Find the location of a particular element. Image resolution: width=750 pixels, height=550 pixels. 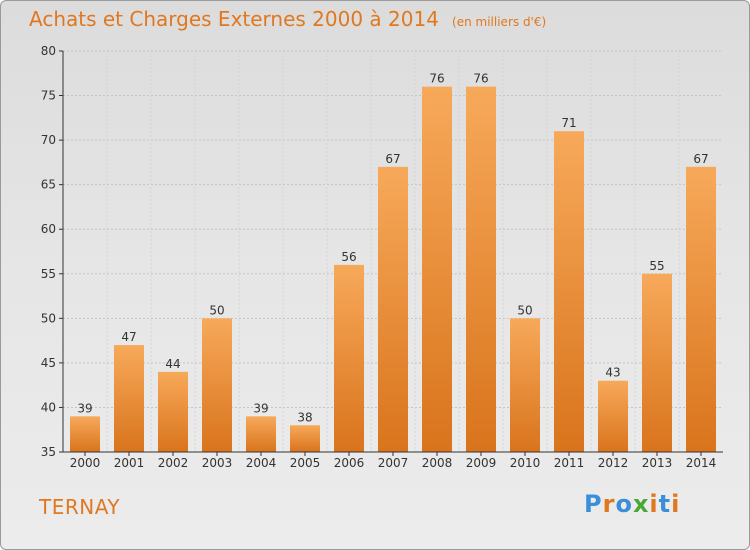

bar-value-label: 71 is located at coordinates (568, 123).